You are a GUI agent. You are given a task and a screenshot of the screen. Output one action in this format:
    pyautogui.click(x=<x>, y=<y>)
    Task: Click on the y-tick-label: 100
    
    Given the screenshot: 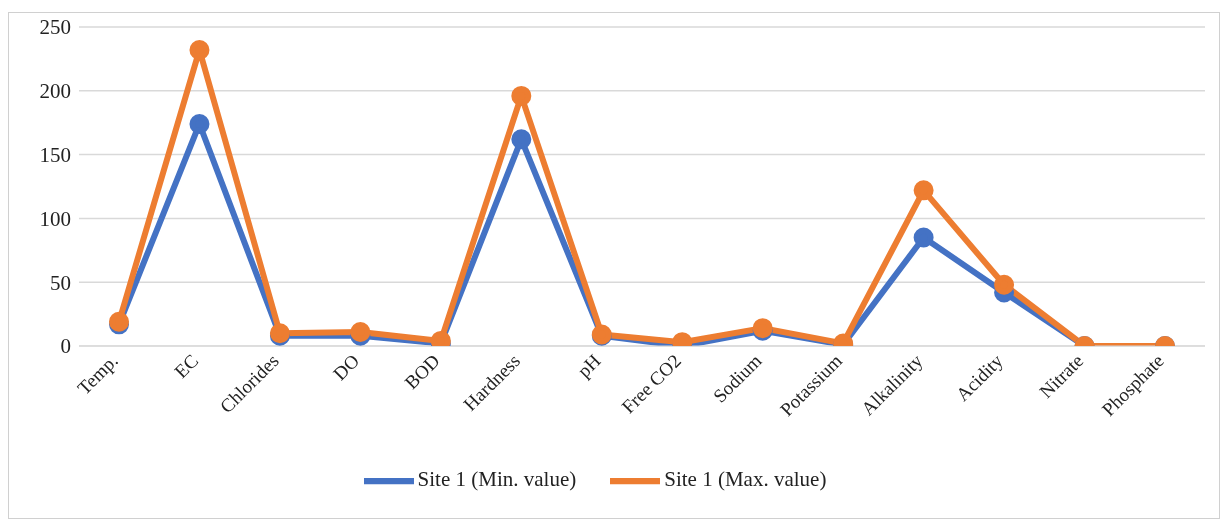 What is the action you would take?
    pyautogui.click(x=55, y=218)
    